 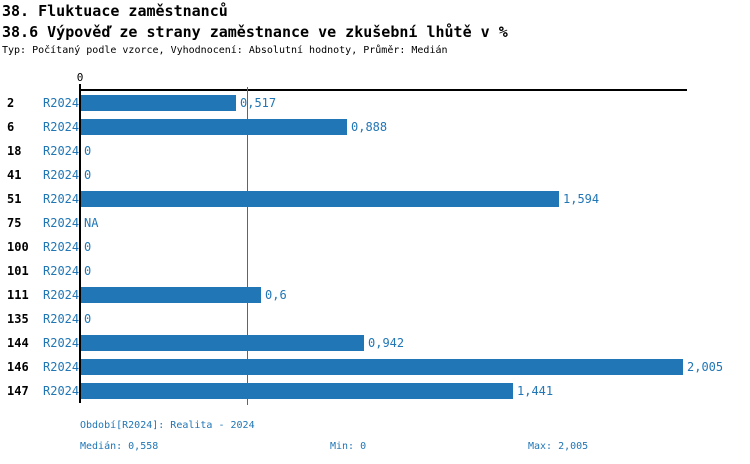 I want to click on row-category-id: 2, so click(x=11, y=103).